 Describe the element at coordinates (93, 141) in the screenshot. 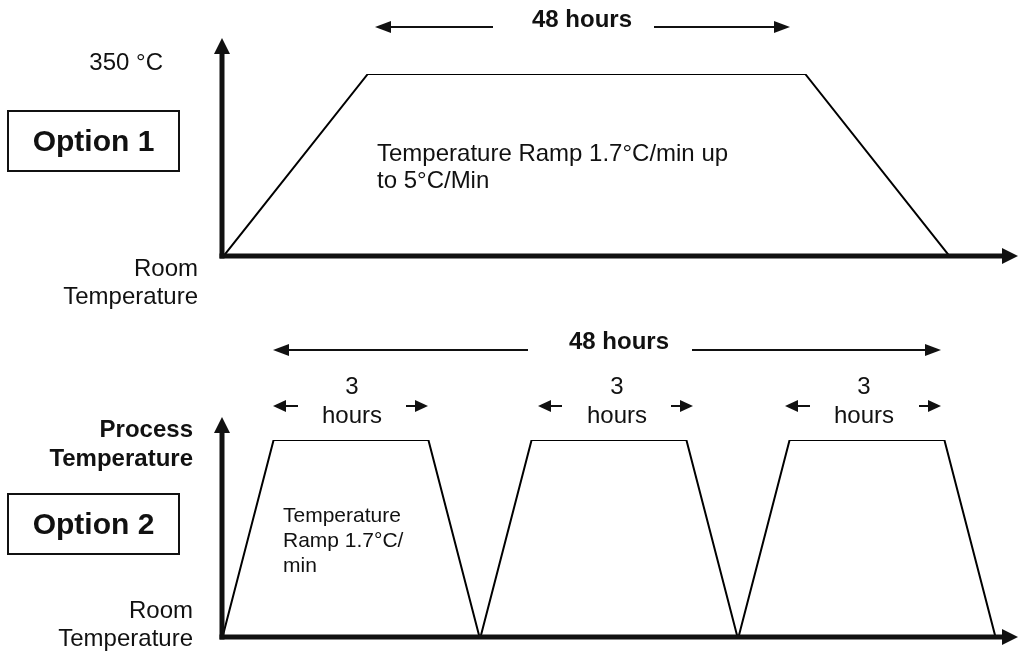

I see `text-frame: Option 1` at that location.